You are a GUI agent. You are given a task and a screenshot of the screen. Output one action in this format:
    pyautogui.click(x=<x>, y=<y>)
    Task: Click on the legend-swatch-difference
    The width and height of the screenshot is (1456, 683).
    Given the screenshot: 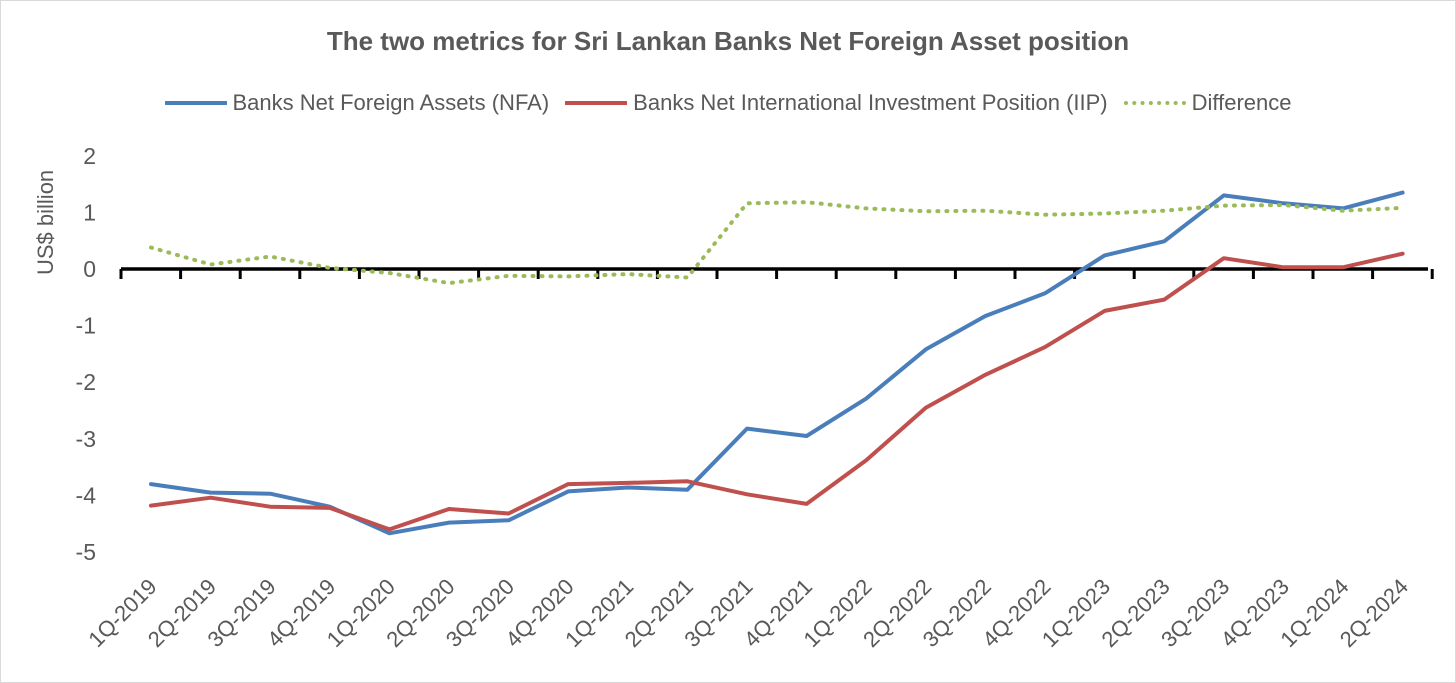 What is the action you would take?
    pyautogui.click(x=1154, y=103)
    